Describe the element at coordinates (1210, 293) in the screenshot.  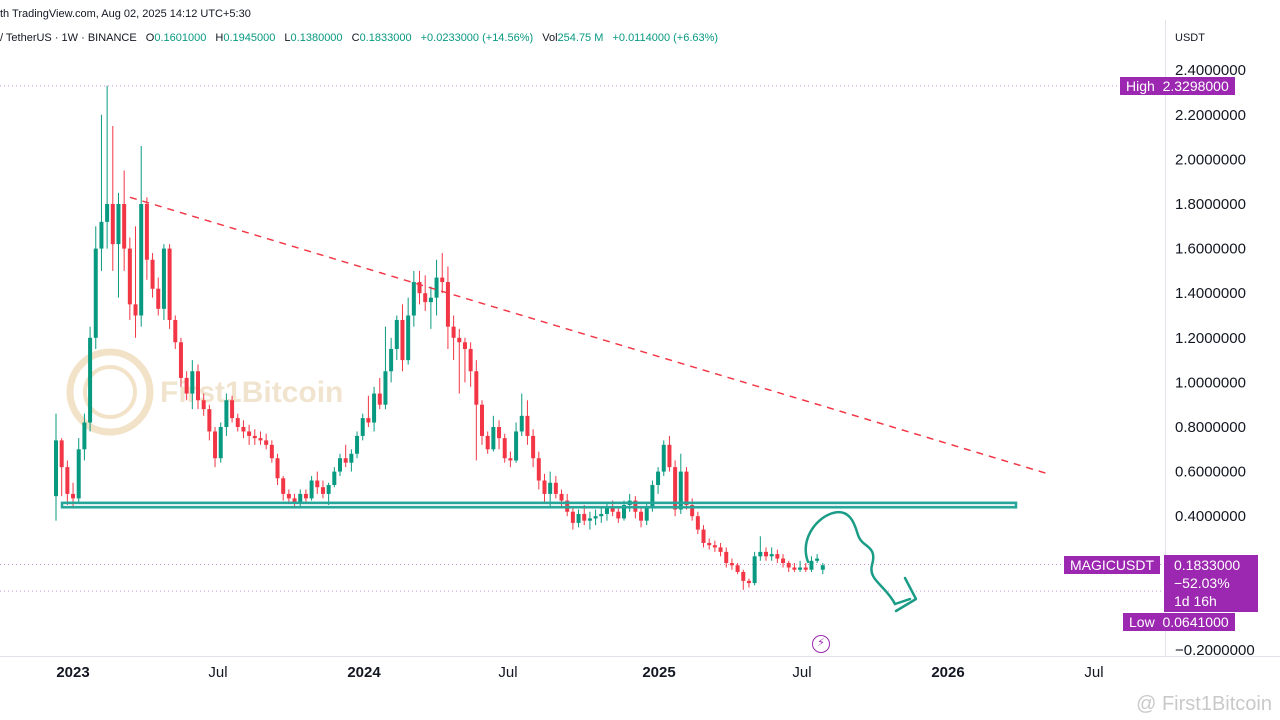
I see `y-tick-label: 1.4000000` at that location.